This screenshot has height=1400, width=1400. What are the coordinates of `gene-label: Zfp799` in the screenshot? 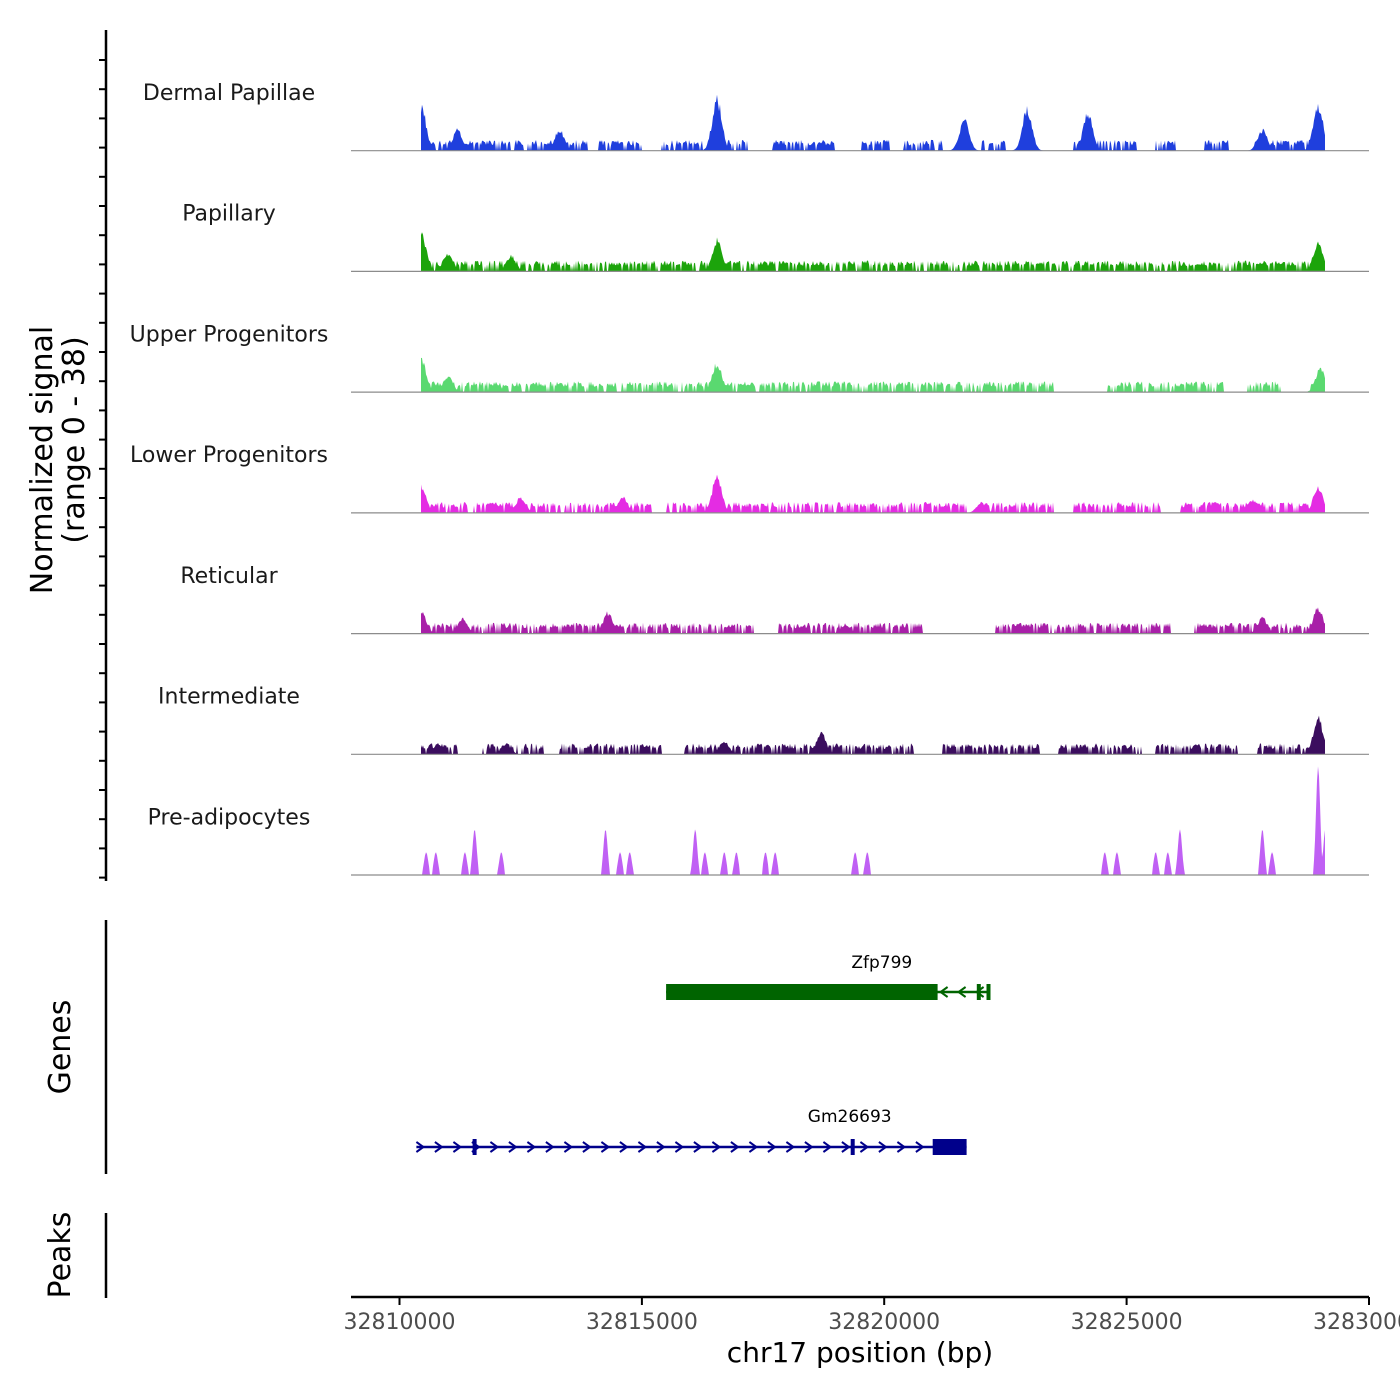 It's located at (881, 963).